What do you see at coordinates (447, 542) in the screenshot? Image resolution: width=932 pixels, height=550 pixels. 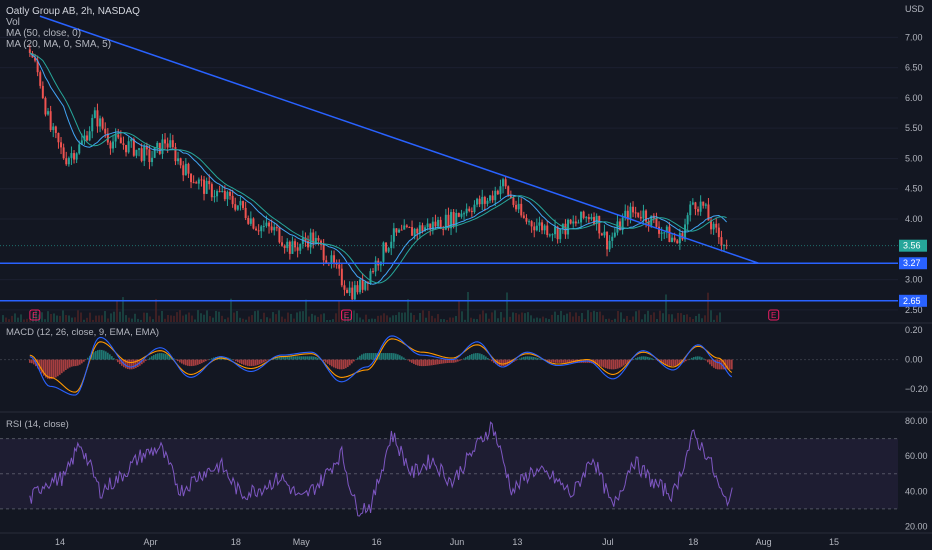 I see `time-axis: 14 Apr 18 May 16 Jun 13 Jul 18 Aug 15` at bounding box center [447, 542].